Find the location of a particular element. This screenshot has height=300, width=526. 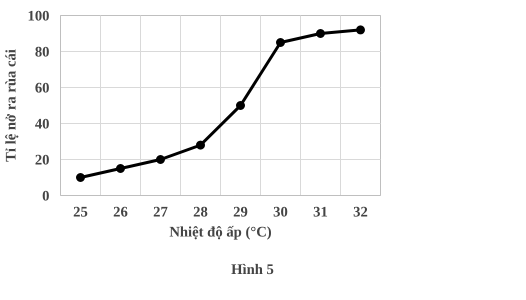

x-tick-label: 29 is located at coordinates (240, 212).